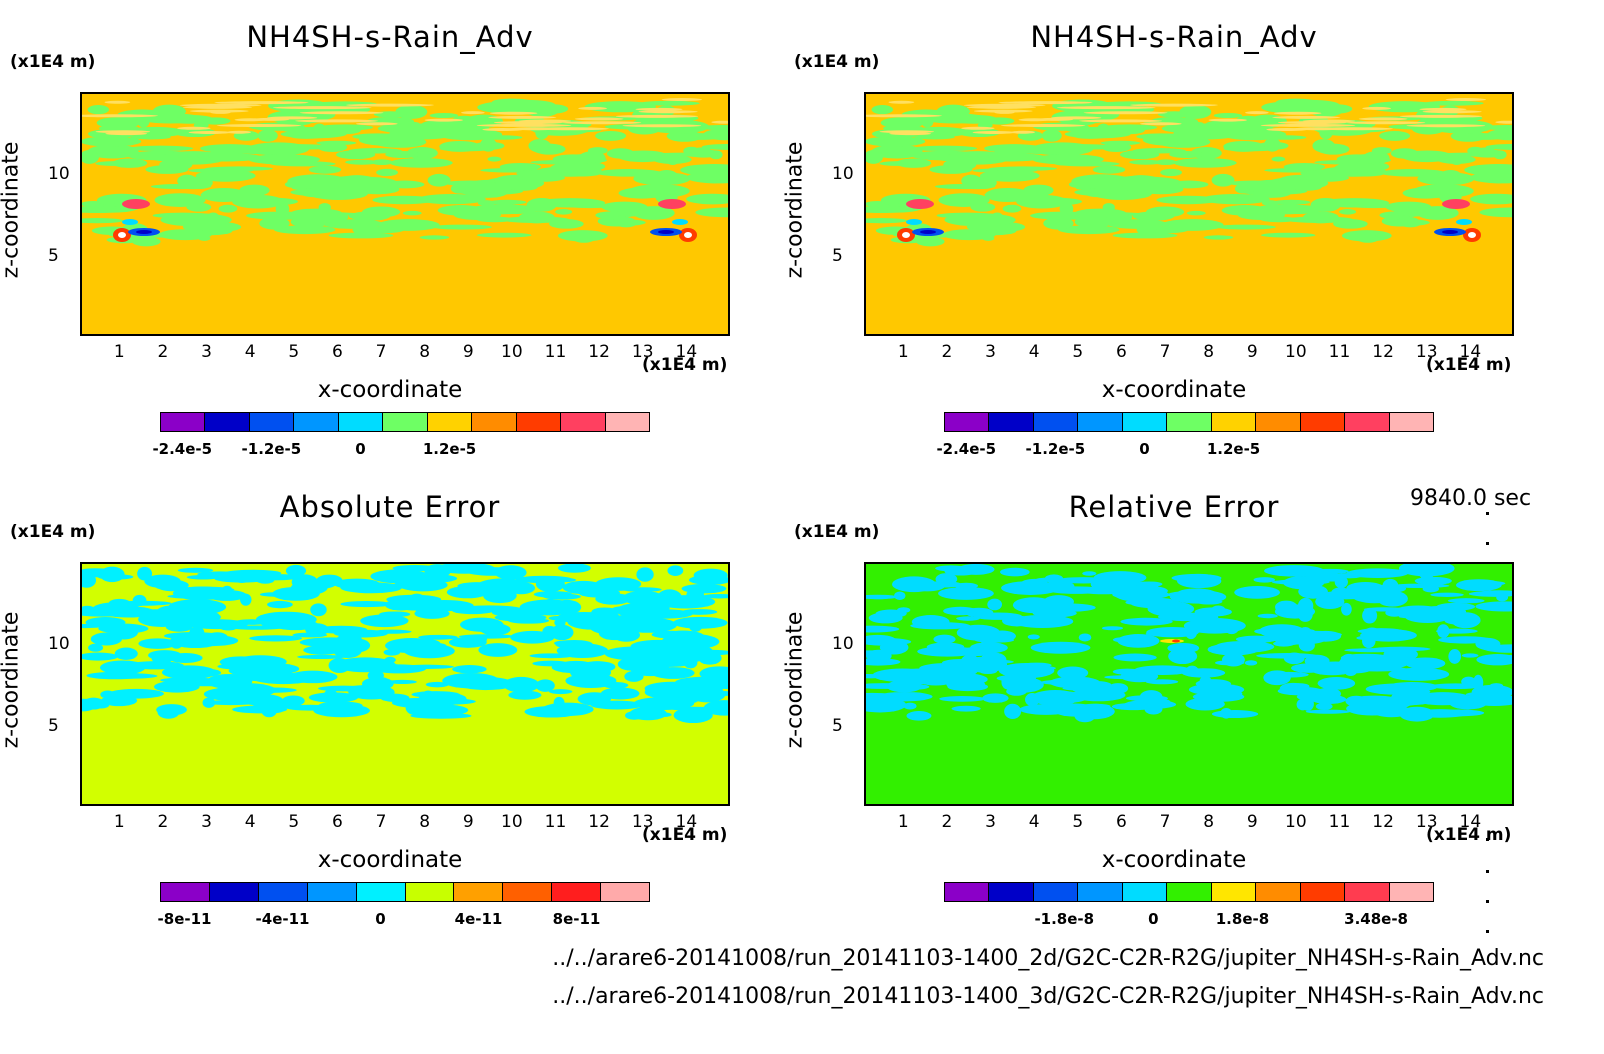 The height and width of the screenshot is (1054, 1604). I want to click on x-tick-label: 1, so click(119, 352).